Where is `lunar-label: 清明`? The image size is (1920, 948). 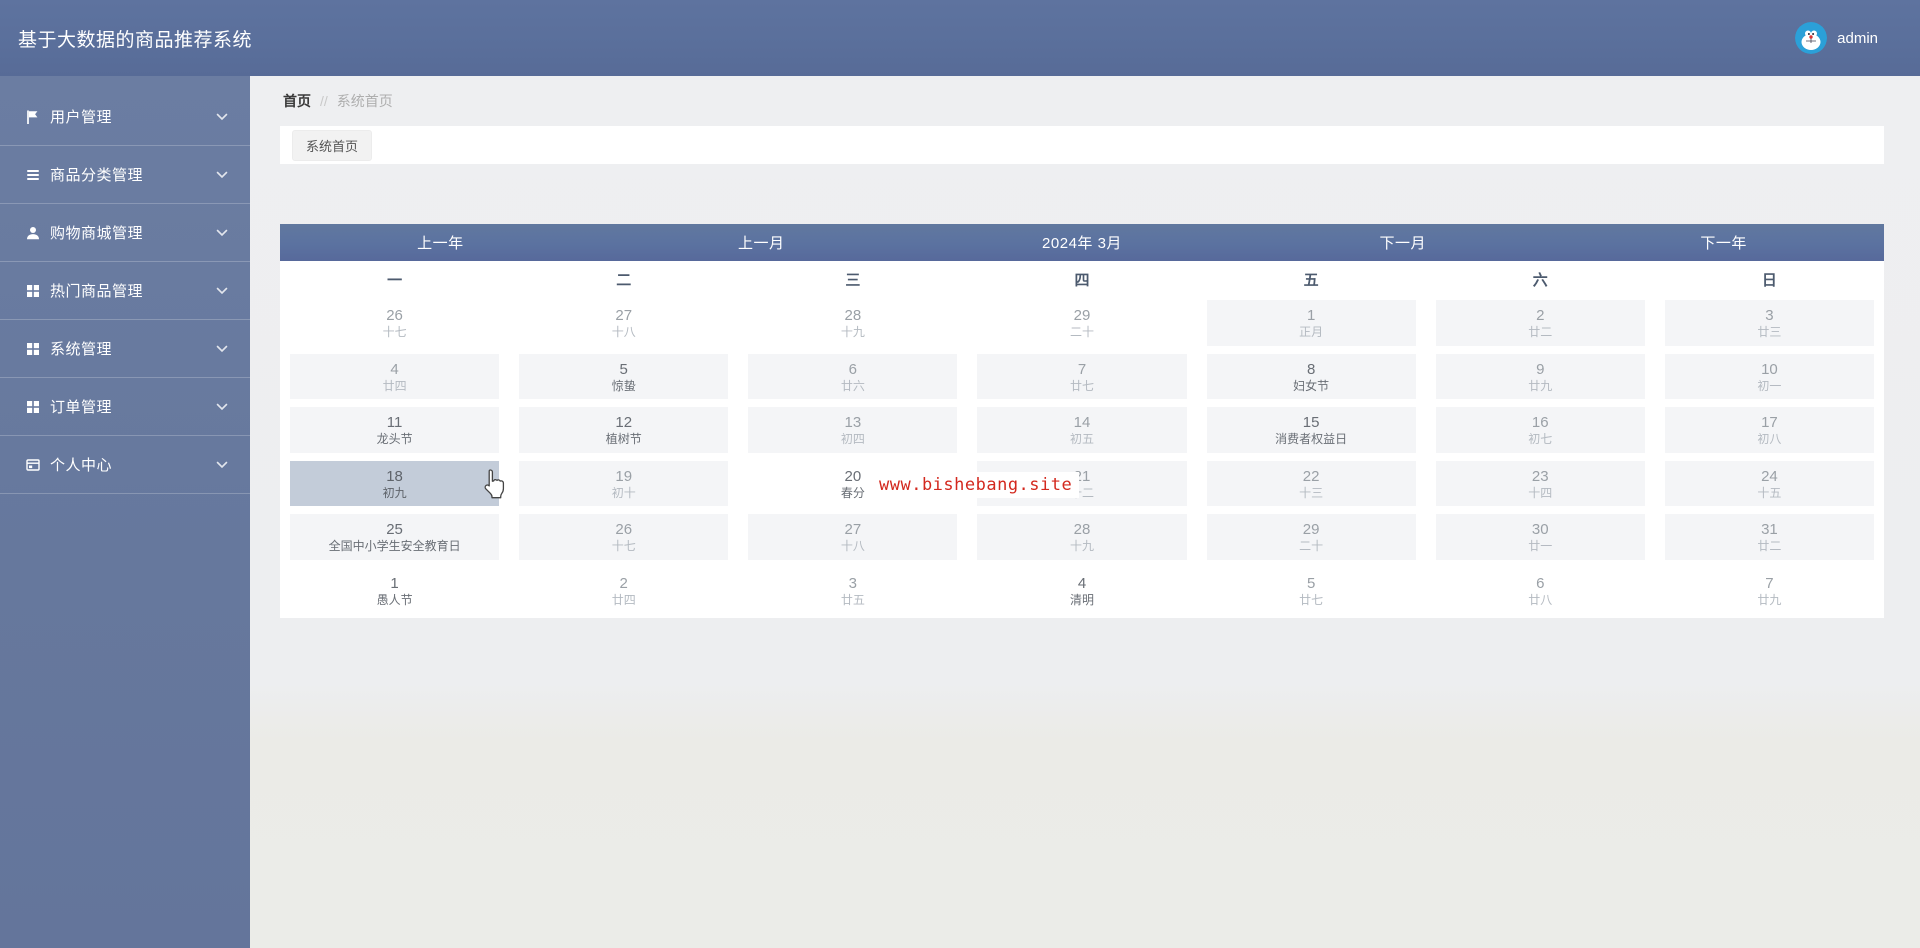
lunar-label: 清明 is located at coordinates (1081, 599).